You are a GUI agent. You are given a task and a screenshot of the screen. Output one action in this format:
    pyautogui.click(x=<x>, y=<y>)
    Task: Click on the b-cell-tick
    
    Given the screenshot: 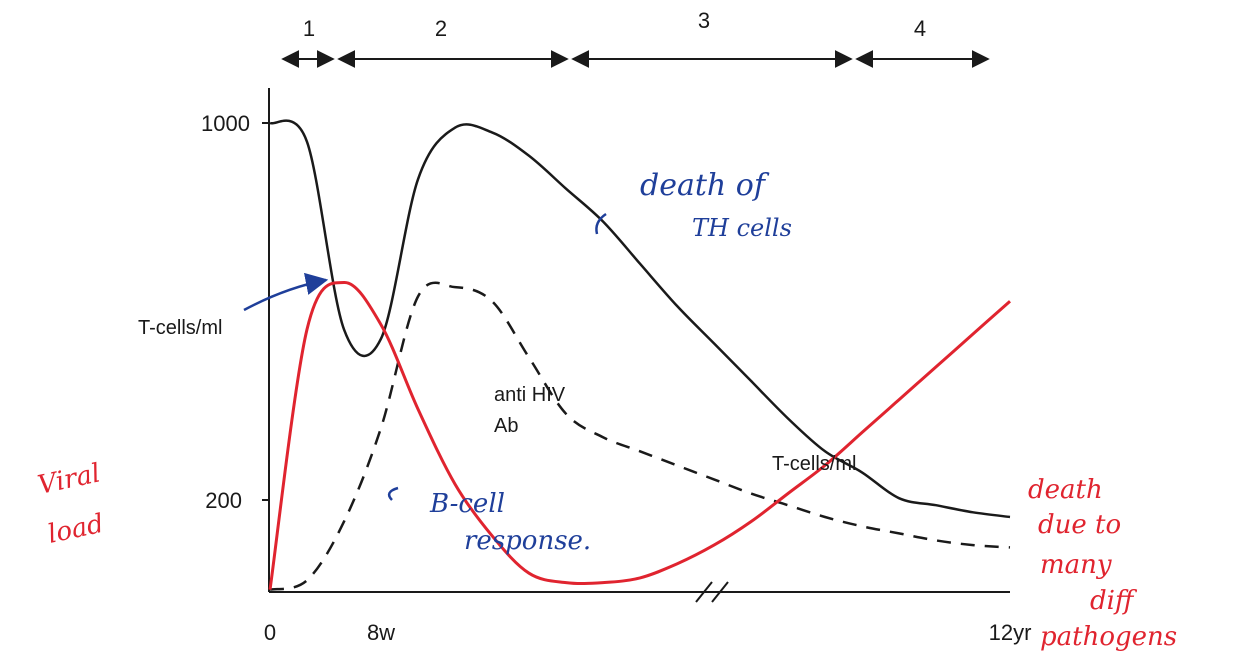 What is the action you would take?
    pyautogui.click(x=393, y=493)
    